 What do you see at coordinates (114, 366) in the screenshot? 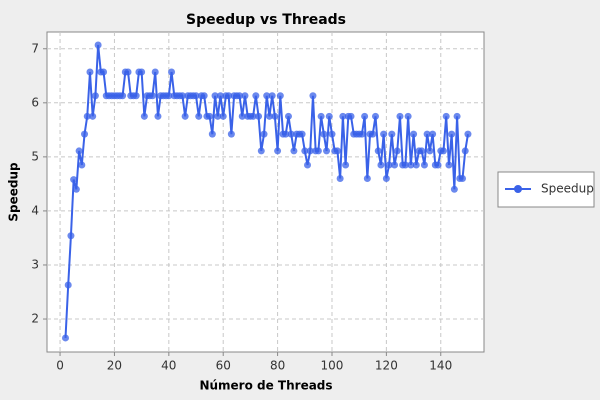
I see `x-tick-label: 20` at bounding box center [114, 366].